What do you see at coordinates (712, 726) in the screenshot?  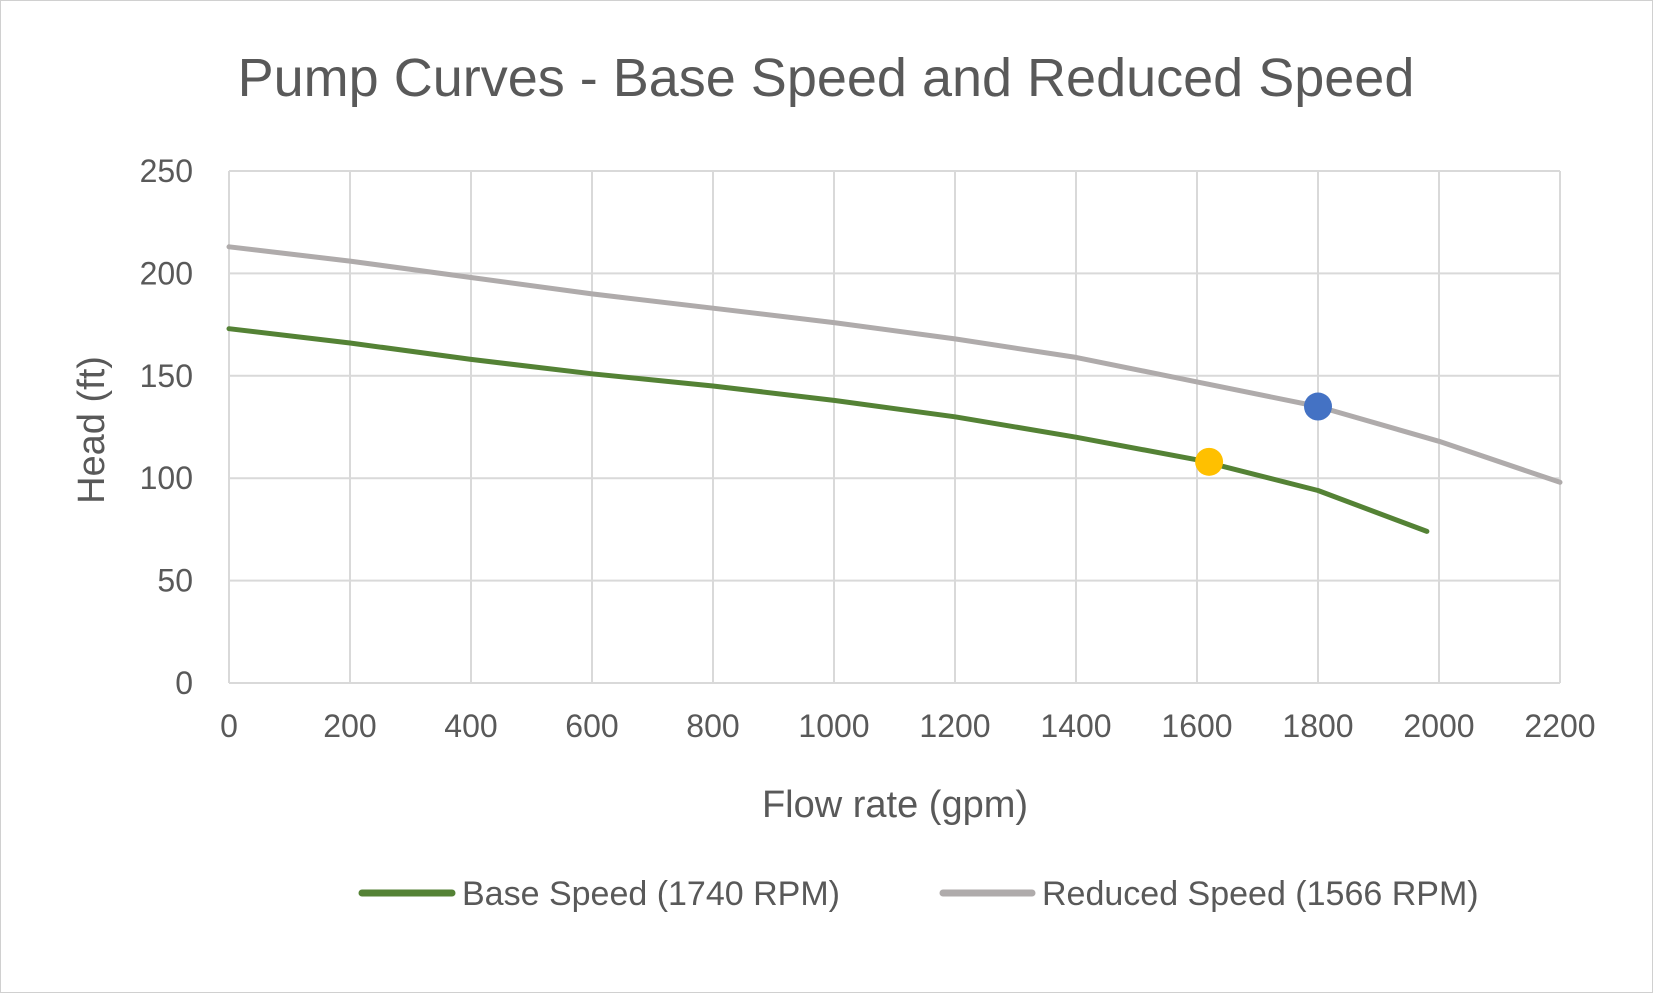 I see `x-tick-label: 800` at bounding box center [712, 726].